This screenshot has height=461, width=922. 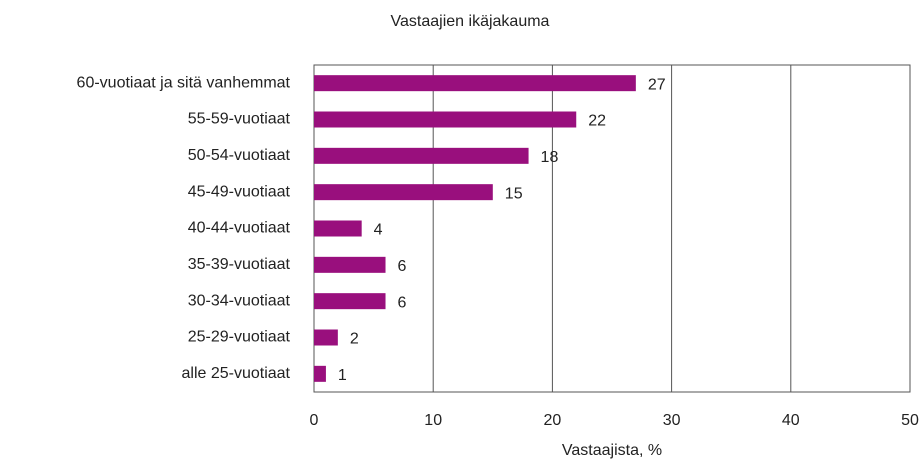 What do you see at coordinates (239, 264) in the screenshot?
I see `y-tick-label: 35-39-vuotiaat` at bounding box center [239, 264].